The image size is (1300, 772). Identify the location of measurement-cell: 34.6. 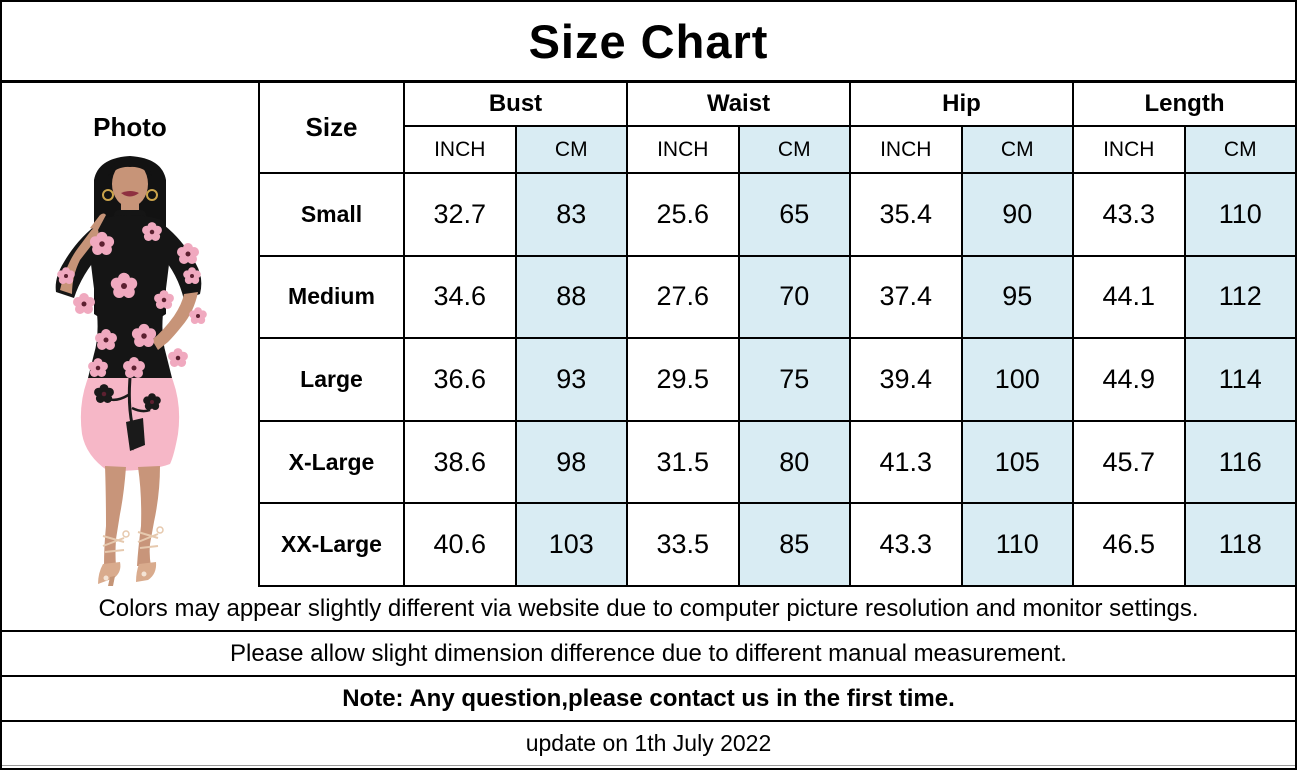
(461, 297).